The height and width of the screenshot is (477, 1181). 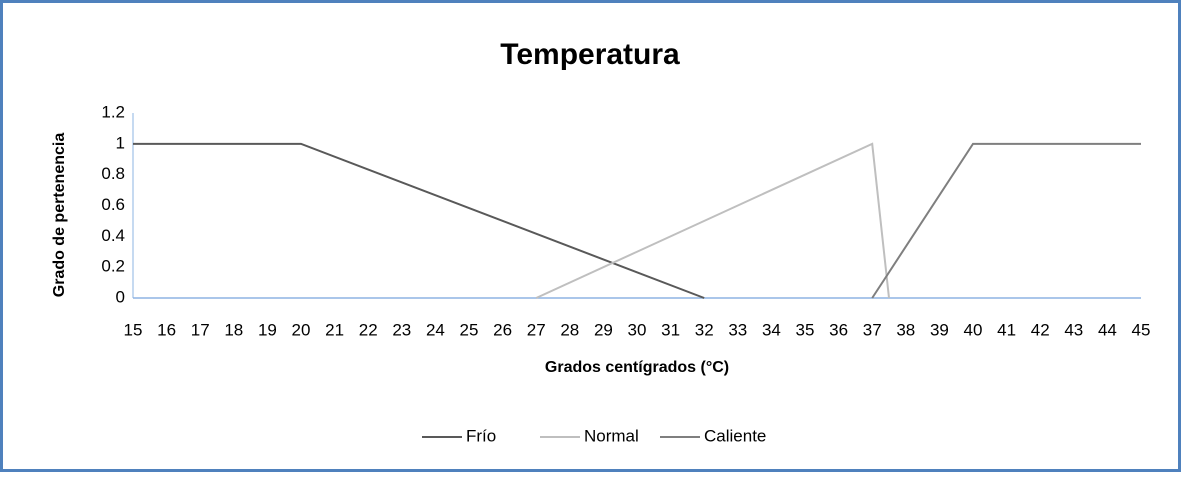 What do you see at coordinates (502, 329) in the screenshot?
I see `x-tick-label: 26` at bounding box center [502, 329].